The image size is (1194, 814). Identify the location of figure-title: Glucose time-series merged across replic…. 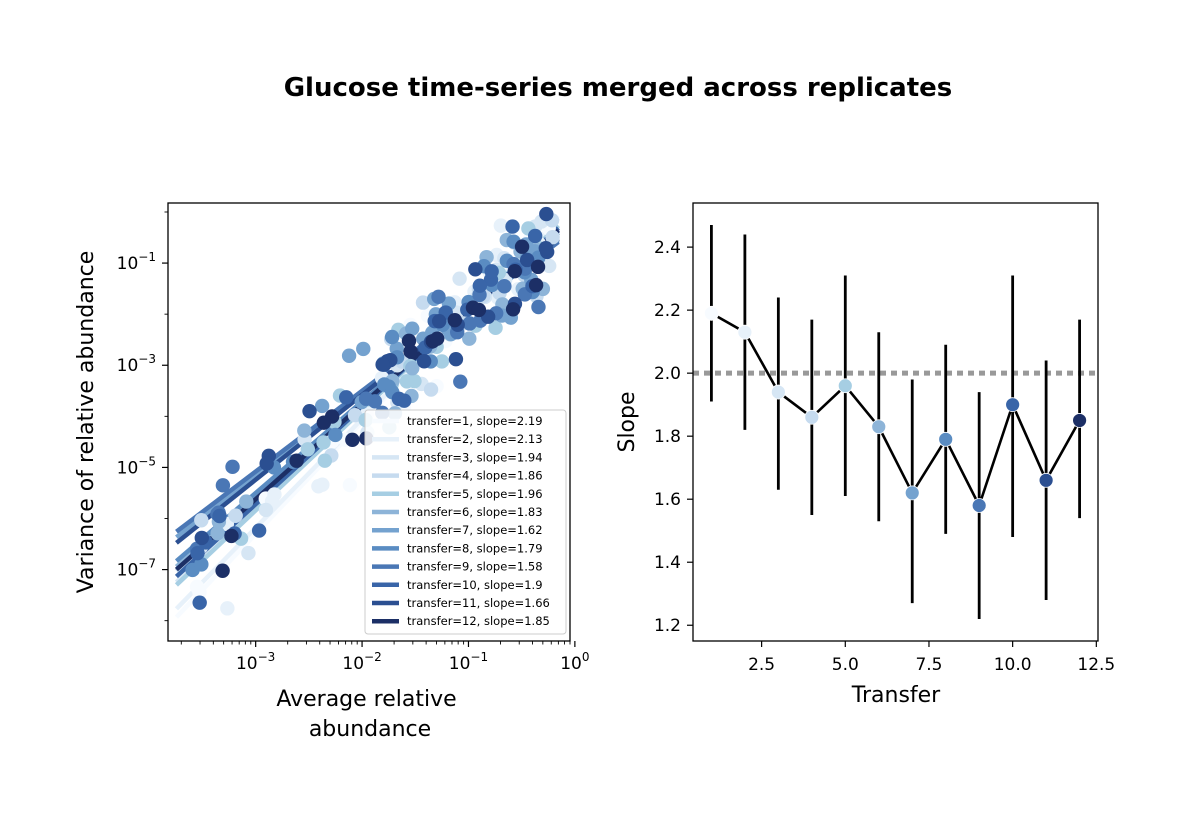
(618, 88).